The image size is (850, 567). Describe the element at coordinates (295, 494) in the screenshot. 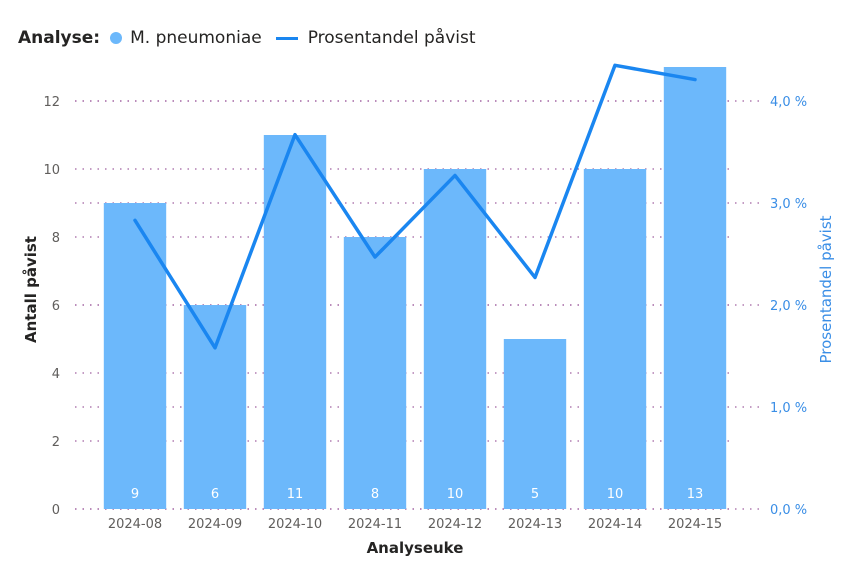

I see `bar-data-label: 11` at that location.